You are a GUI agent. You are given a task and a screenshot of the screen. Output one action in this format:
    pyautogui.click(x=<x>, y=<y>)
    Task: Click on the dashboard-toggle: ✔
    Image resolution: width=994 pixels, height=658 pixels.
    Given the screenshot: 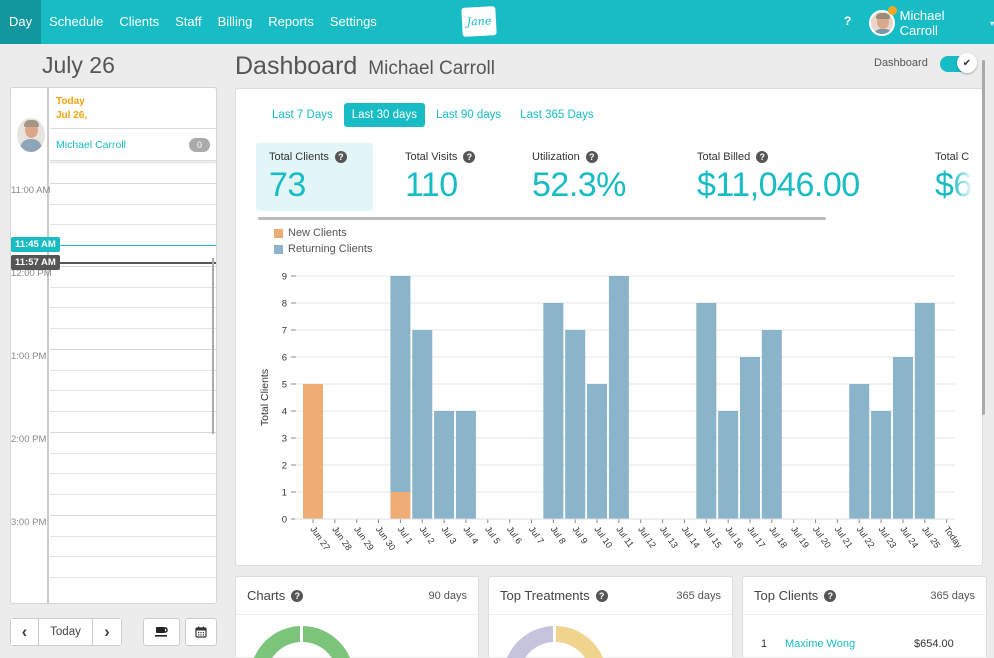 What is the action you would take?
    pyautogui.click(x=958, y=63)
    